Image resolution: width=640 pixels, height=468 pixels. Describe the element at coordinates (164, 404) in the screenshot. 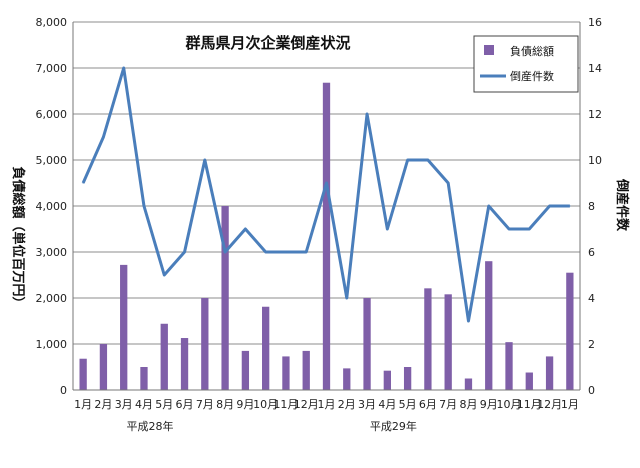

I see `xtick-4: 5月` at that location.